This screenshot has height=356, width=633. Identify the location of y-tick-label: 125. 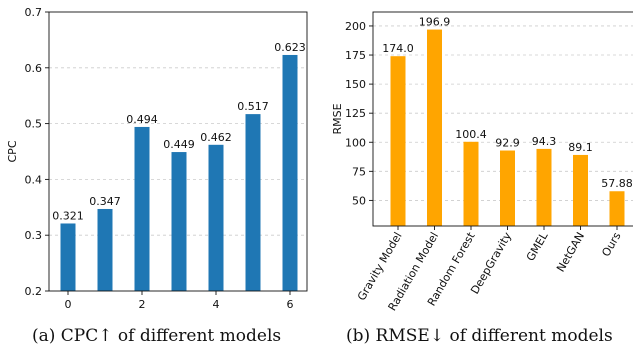
(355, 113).